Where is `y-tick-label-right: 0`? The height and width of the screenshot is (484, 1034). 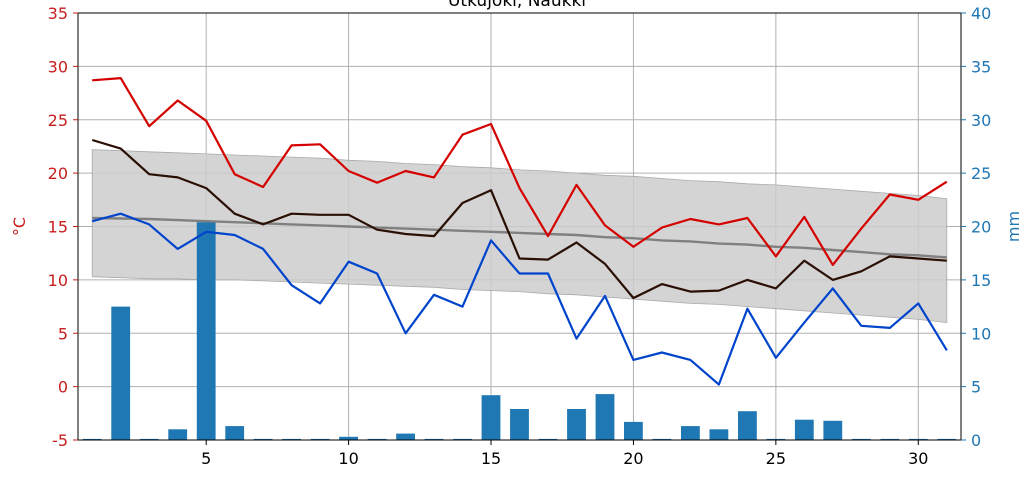 y-tick-label-right: 0 is located at coordinates (976, 440).